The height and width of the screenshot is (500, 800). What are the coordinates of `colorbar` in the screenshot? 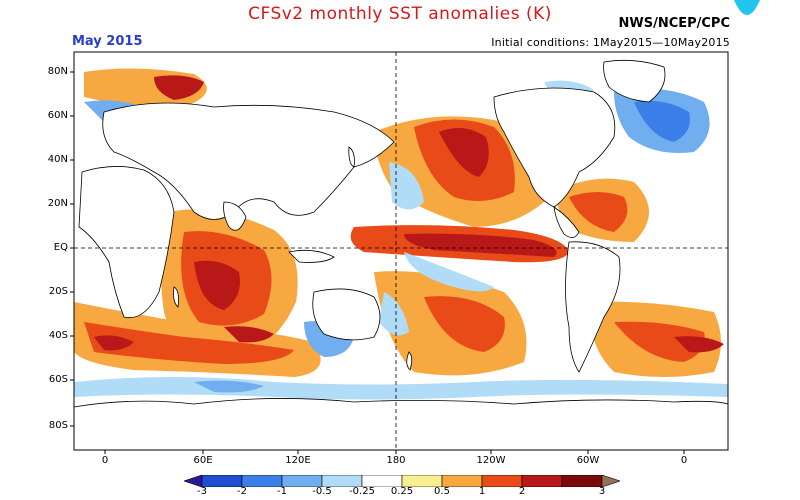 It's located at (402, 481).